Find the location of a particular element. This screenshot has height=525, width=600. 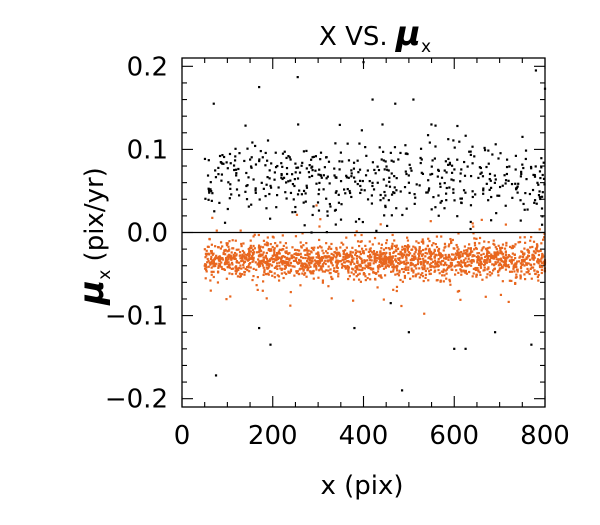

x-tick-label: 0 is located at coordinates (182, 436).